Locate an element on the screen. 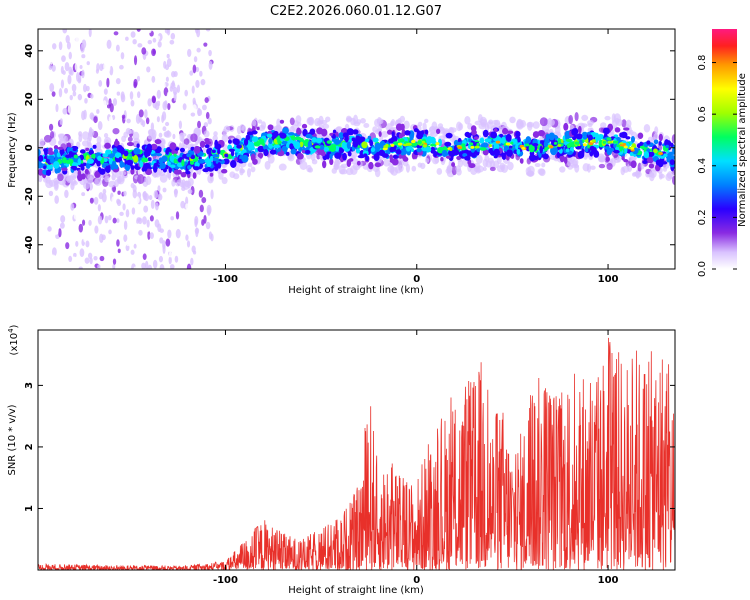  spectrogram-xlabel: Height of straight line (km) is located at coordinates (356, 290).